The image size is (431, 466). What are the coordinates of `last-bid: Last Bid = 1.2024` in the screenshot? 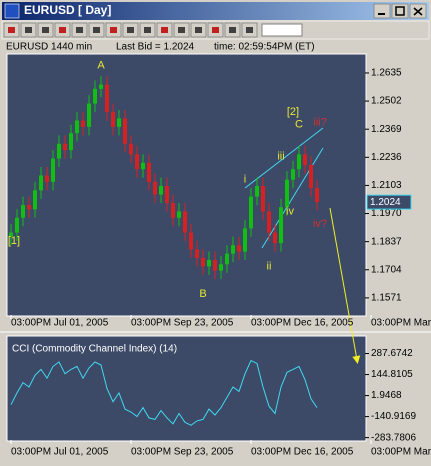 It's located at (155, 47).